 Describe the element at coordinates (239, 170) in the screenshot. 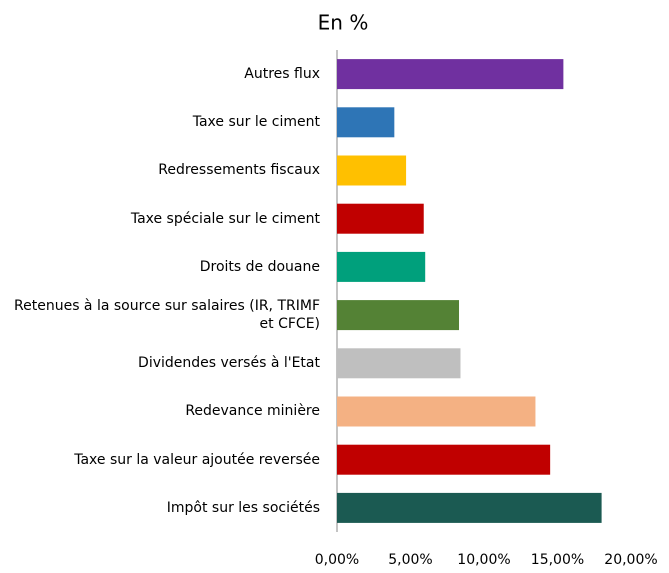

I see `y-tick-label: Redressements fiscaux` at that location.